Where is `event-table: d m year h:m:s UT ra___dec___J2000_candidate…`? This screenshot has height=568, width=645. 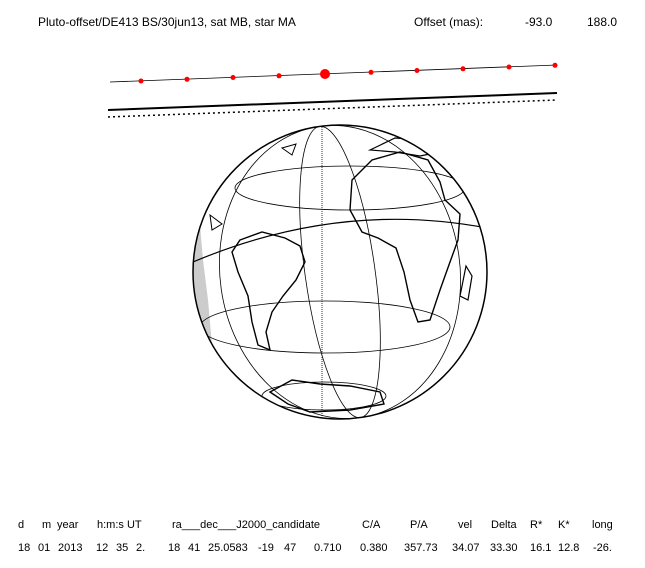
event-table: d m year h:m:s UT ra___dec___J2000_candidate… is located at coordinates (315, 536).